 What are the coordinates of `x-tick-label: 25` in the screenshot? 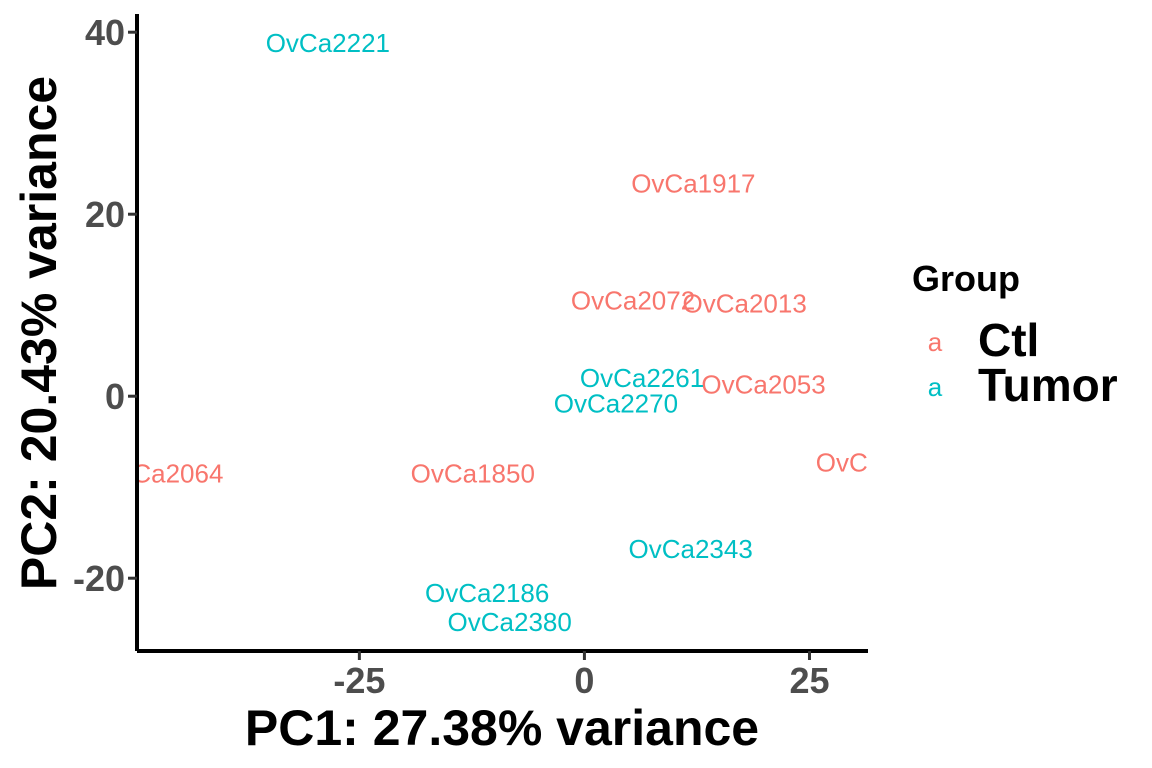 It's located at (809, 680).